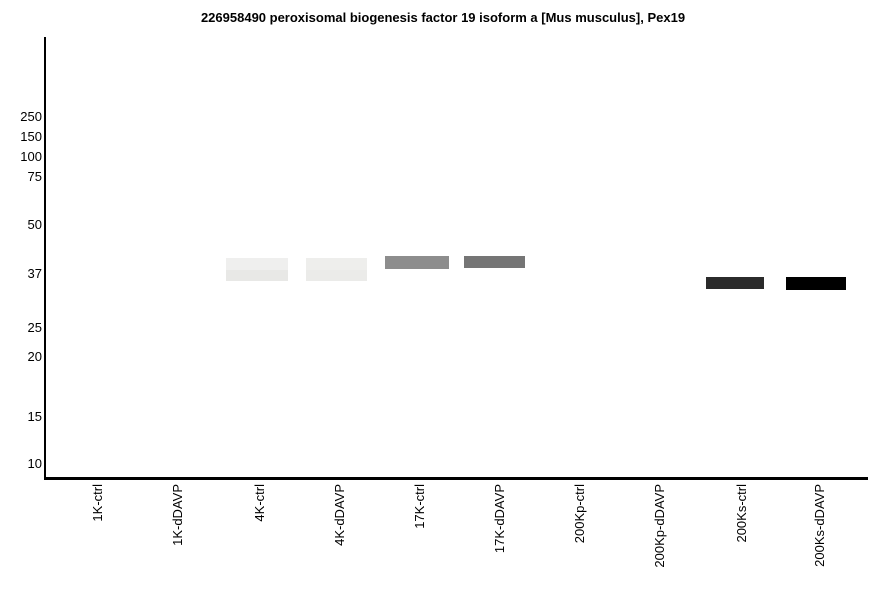 This screenshot has width=886, height=595. Describe the element at coordinates (31, 136) in the screenshot. I see `y-tick-label: 150` at that location.